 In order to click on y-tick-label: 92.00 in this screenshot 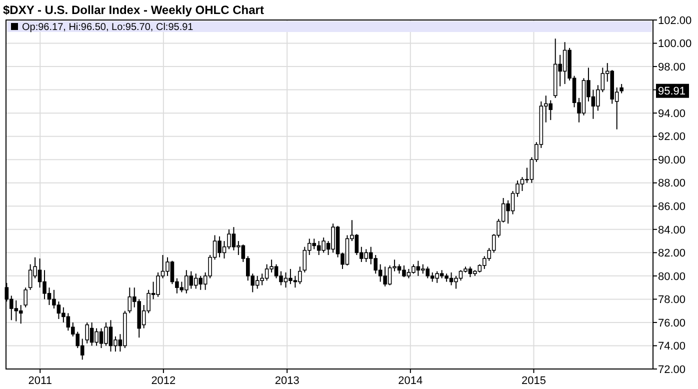, I will do `click(672, 137)`.